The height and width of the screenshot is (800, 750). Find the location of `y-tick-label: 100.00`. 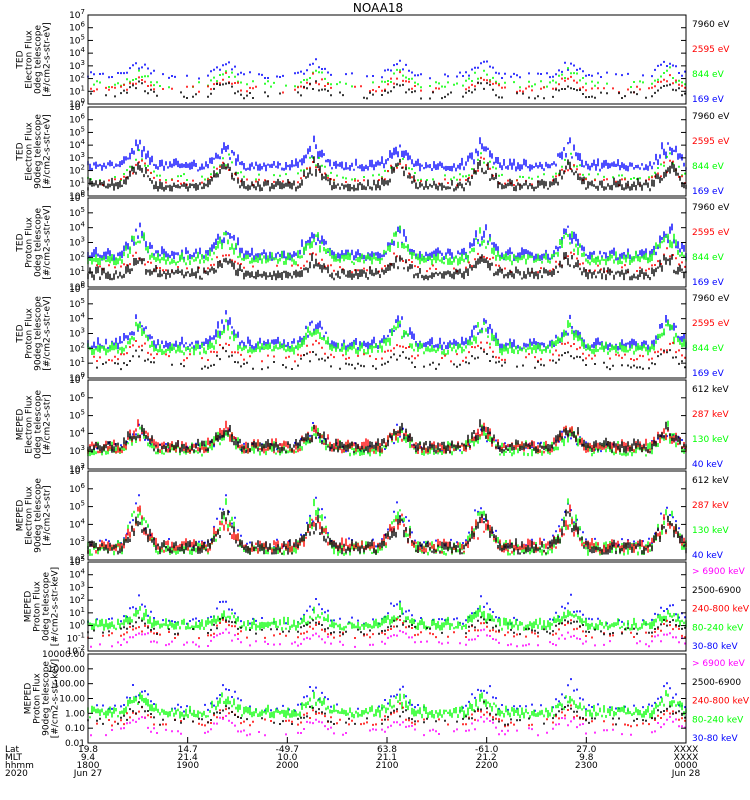

y-tick-label: 100.00 is located at coordinates (70, 685).